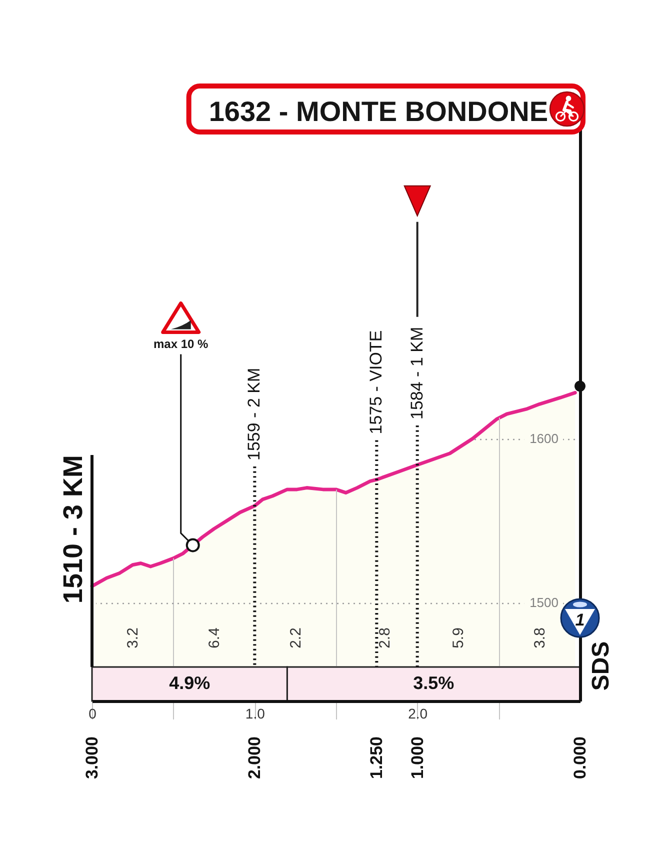  I want to click on badge-icon: 1, so click(580, 618).